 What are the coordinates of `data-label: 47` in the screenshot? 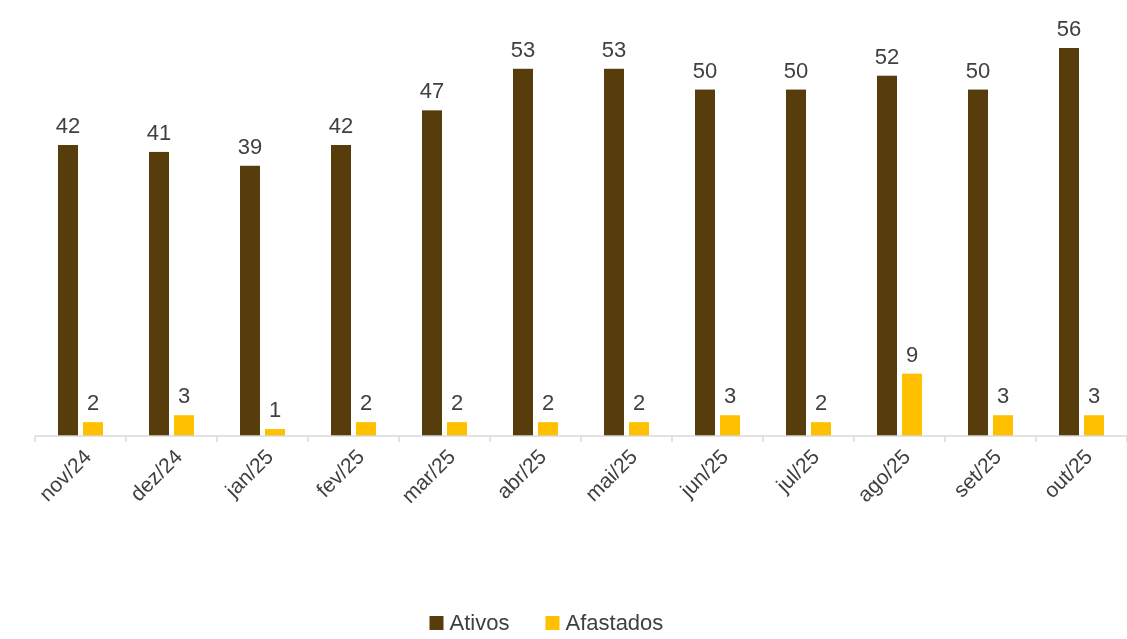 It's located at (432, 91).